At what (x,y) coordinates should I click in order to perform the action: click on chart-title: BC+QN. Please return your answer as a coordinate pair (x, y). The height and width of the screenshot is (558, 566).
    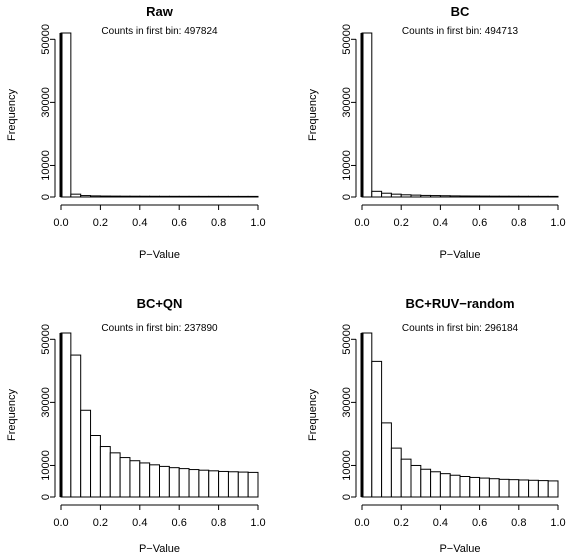
    Looking at the image, I should click on (160, 303).